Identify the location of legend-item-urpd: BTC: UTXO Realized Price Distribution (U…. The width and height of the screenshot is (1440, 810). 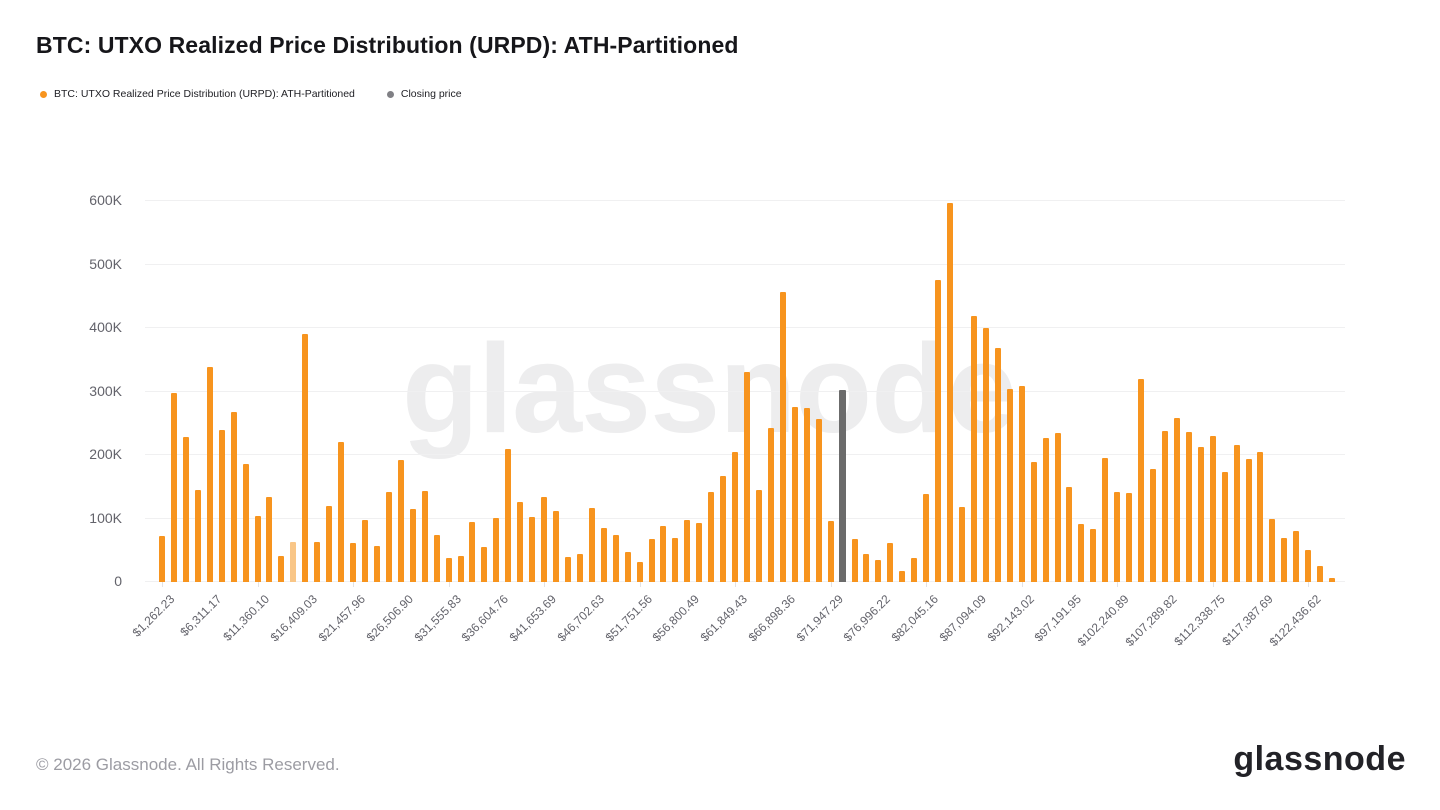
(197, 94).